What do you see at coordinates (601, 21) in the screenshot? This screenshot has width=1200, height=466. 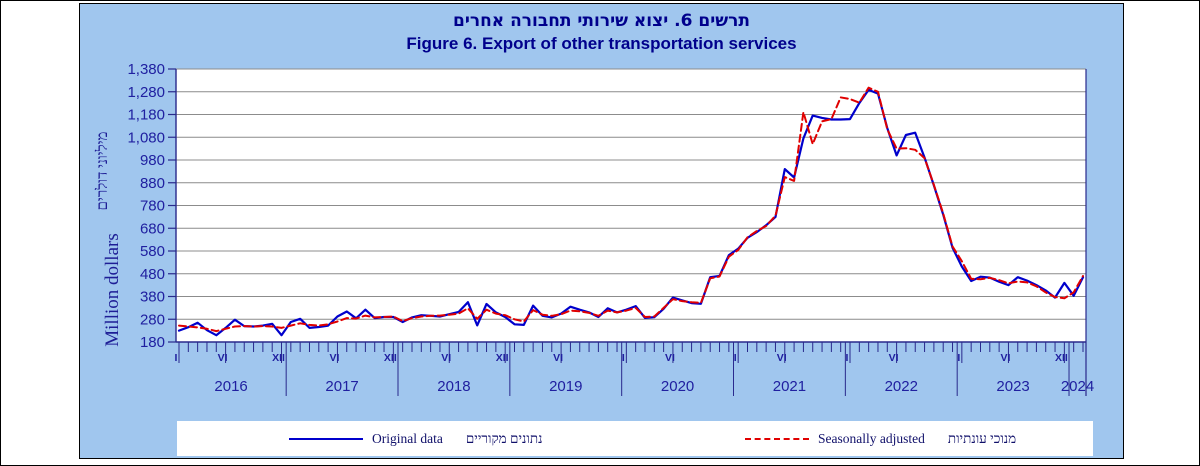 I see `chart-title-hebrew: תרשים 6. יצוא שירותי תחבורה אחרים` at bounding box center [601, 21].